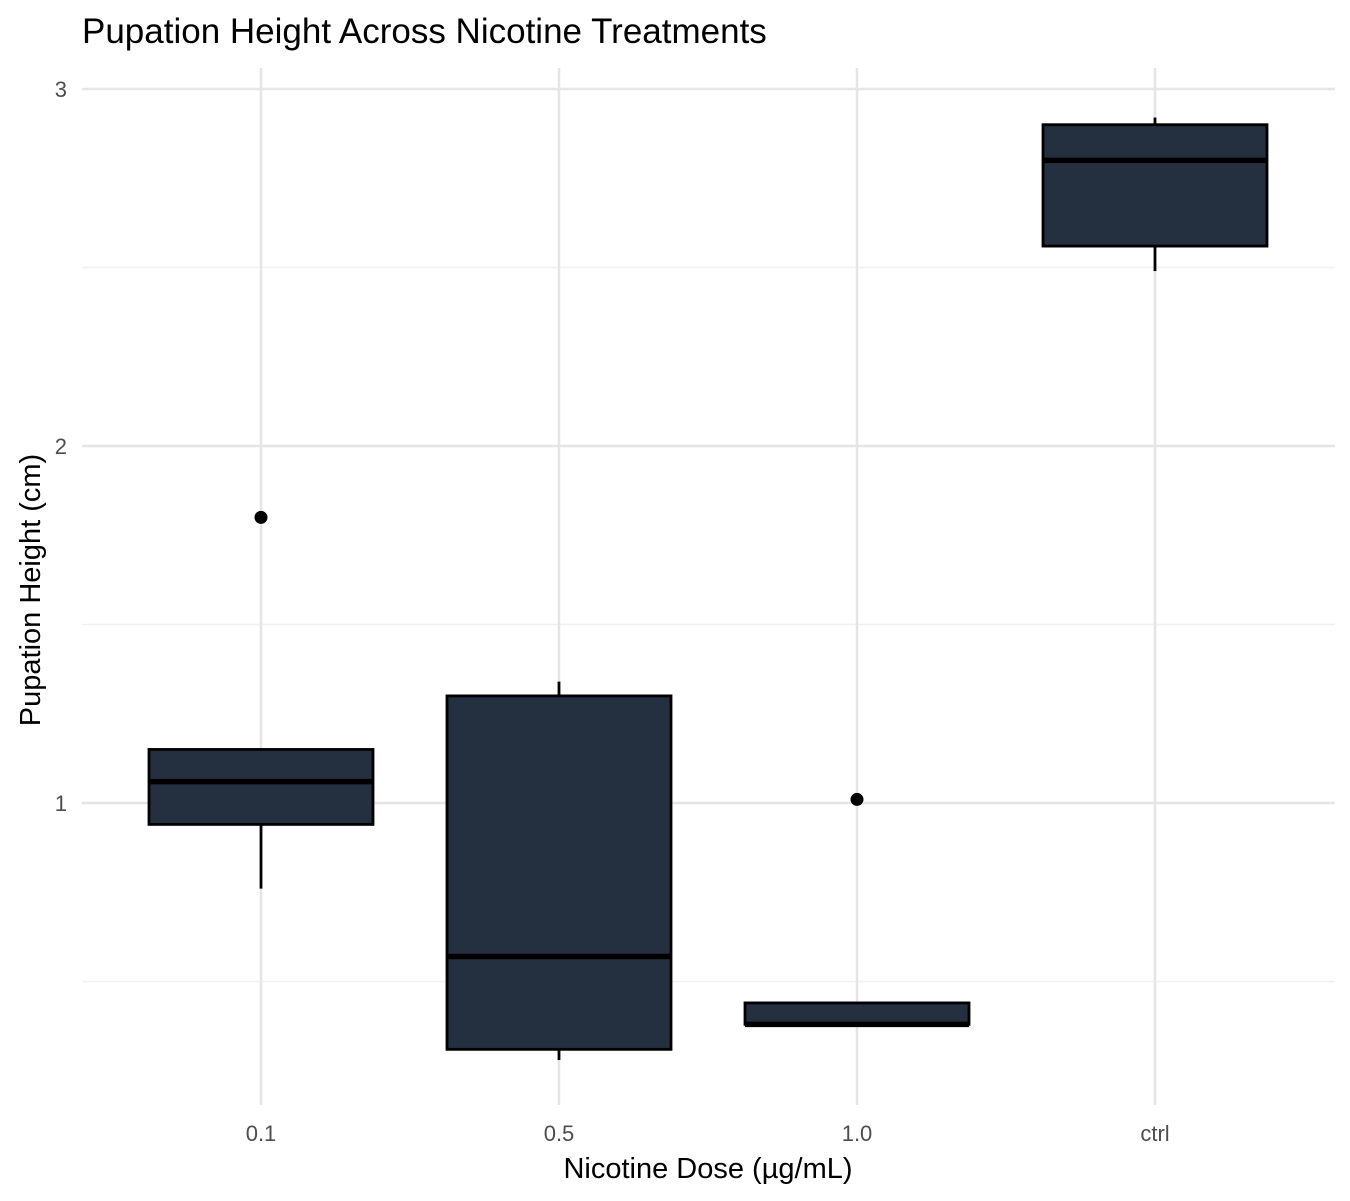 This screenshot has width=1350, height=1201. I want to click on y-axis-title: Pupation Height (cm), so click(31, 590).